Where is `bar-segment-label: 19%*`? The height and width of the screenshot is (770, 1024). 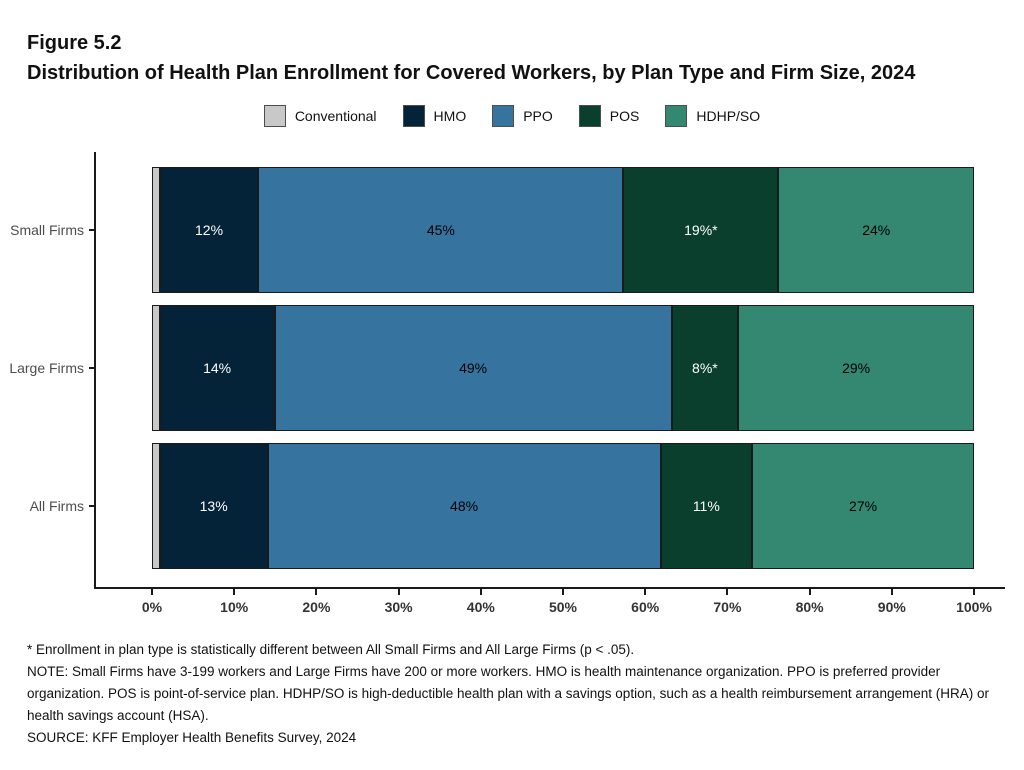 bar-segment-label: 19%* is located at coordinates (701, 230).